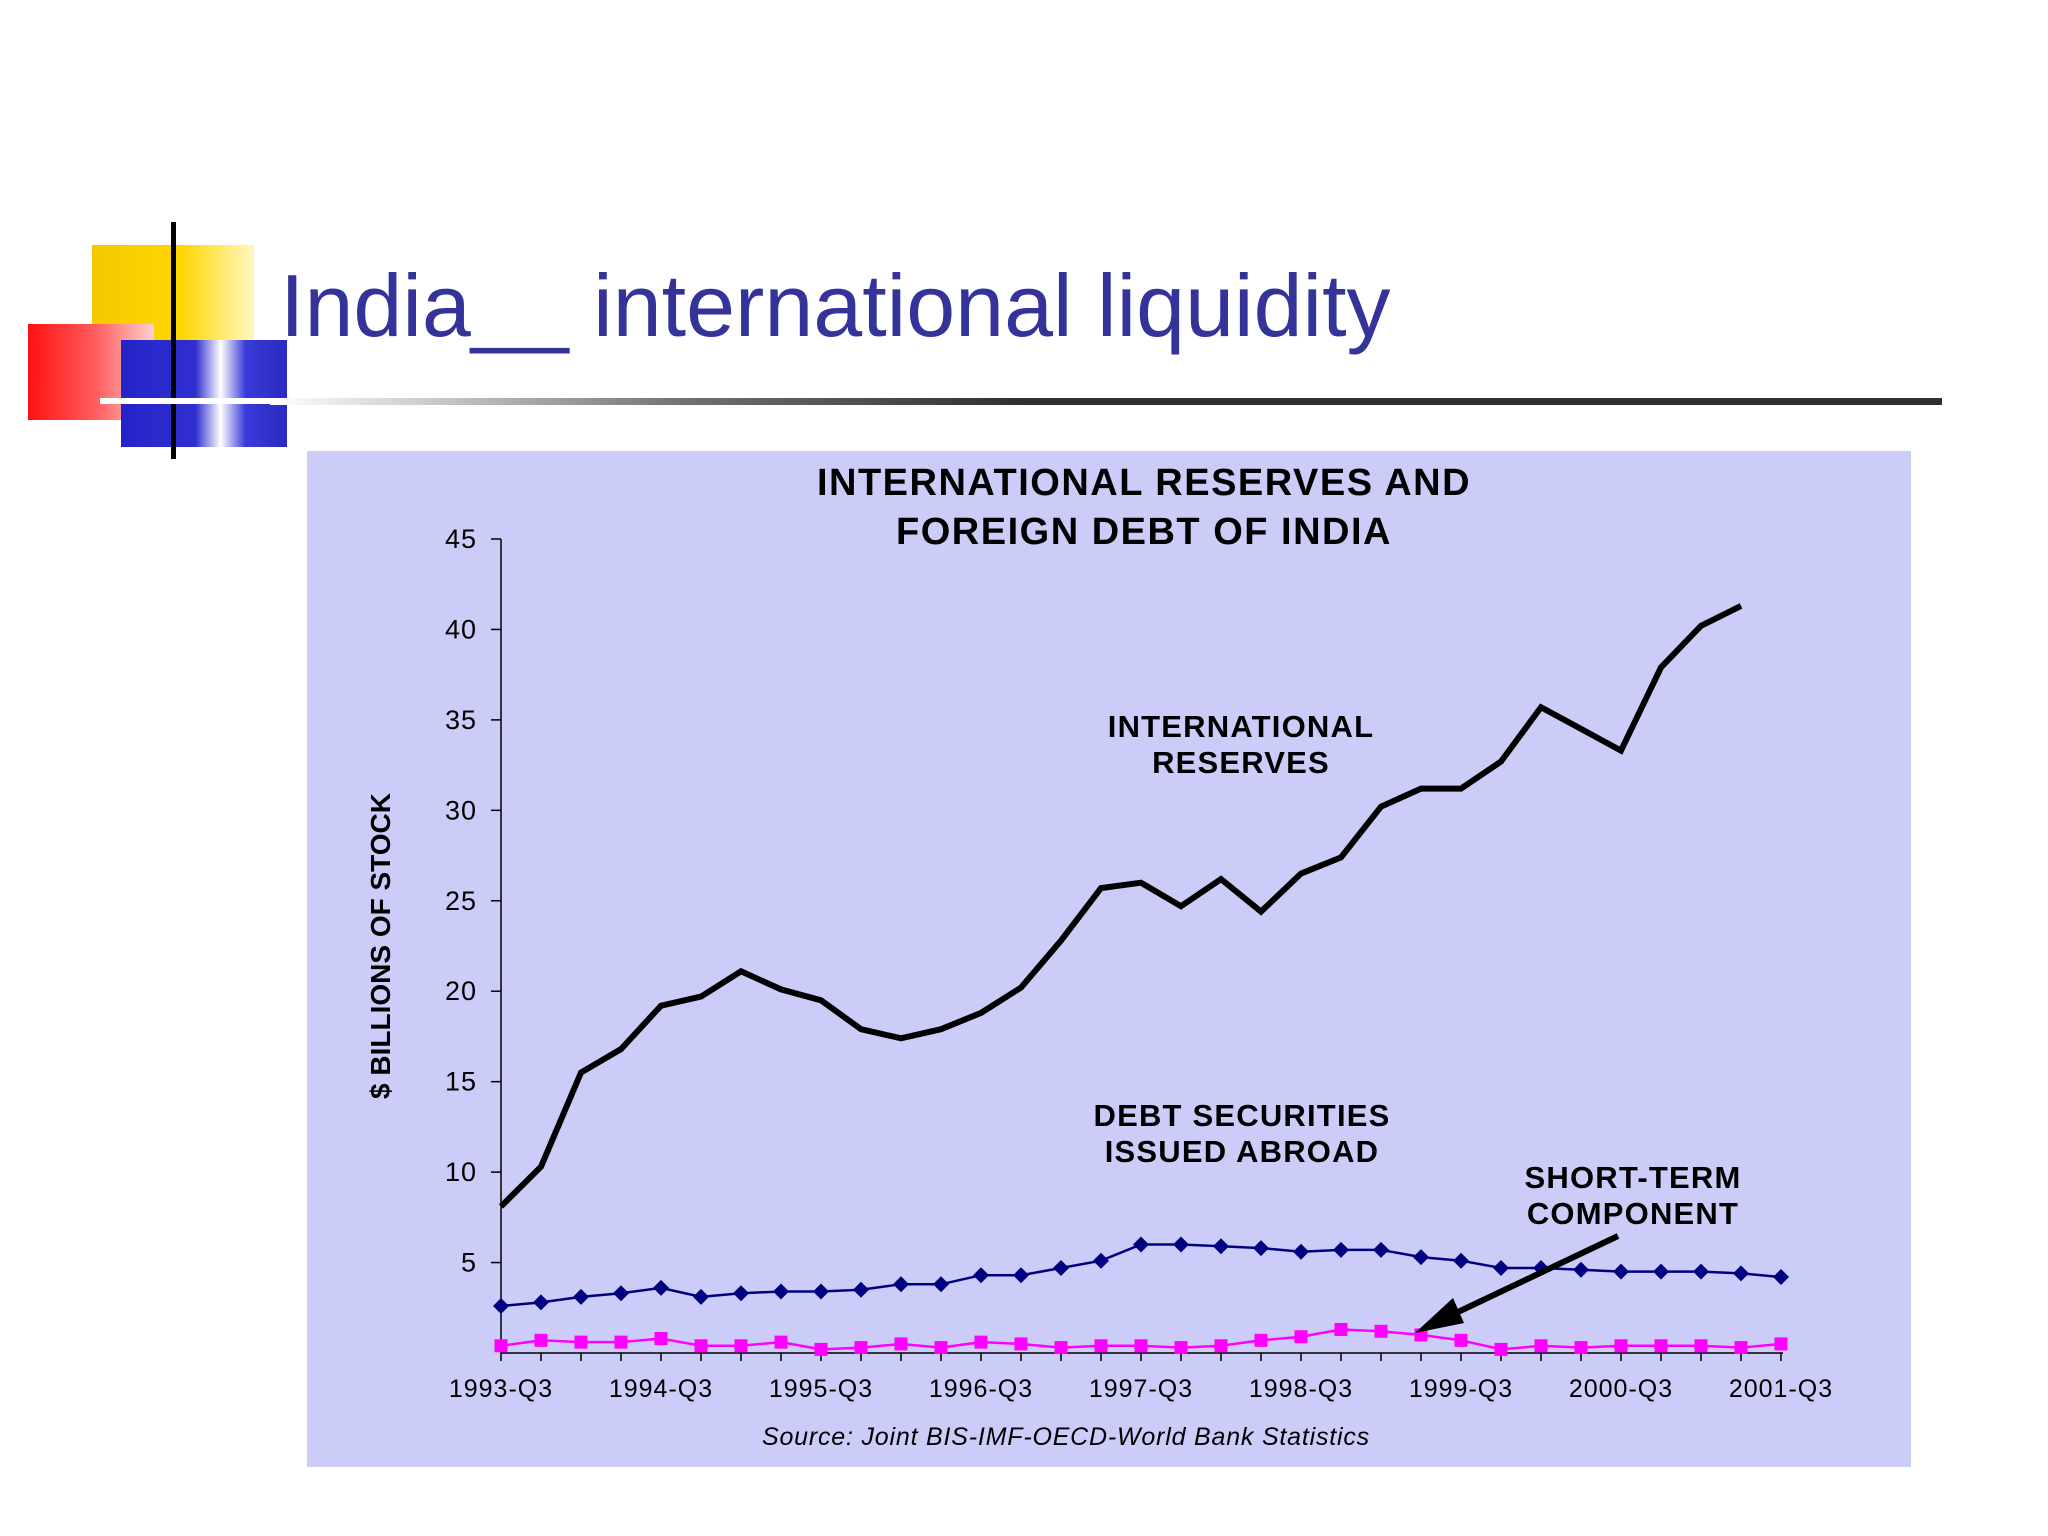 This screenshot has height=1536, width=2048. I want to click on y-tick-label: 45, so click(461, 539).